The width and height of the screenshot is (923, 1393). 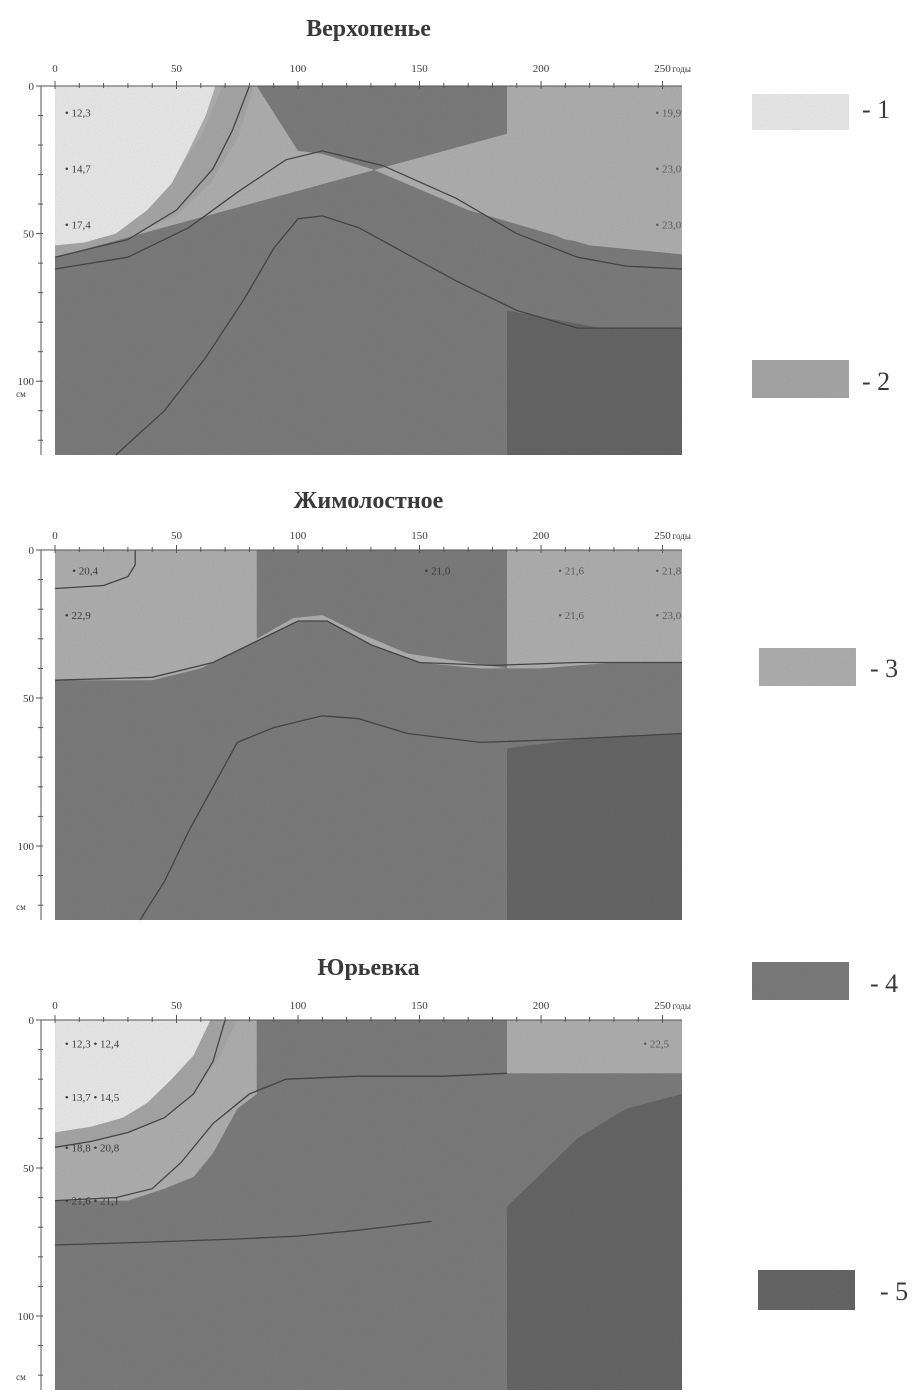 What do you see at coordinates (368, 968) in the screenshot?
I see `chart-title: Юрьевка` at bounding box center [368, 968].